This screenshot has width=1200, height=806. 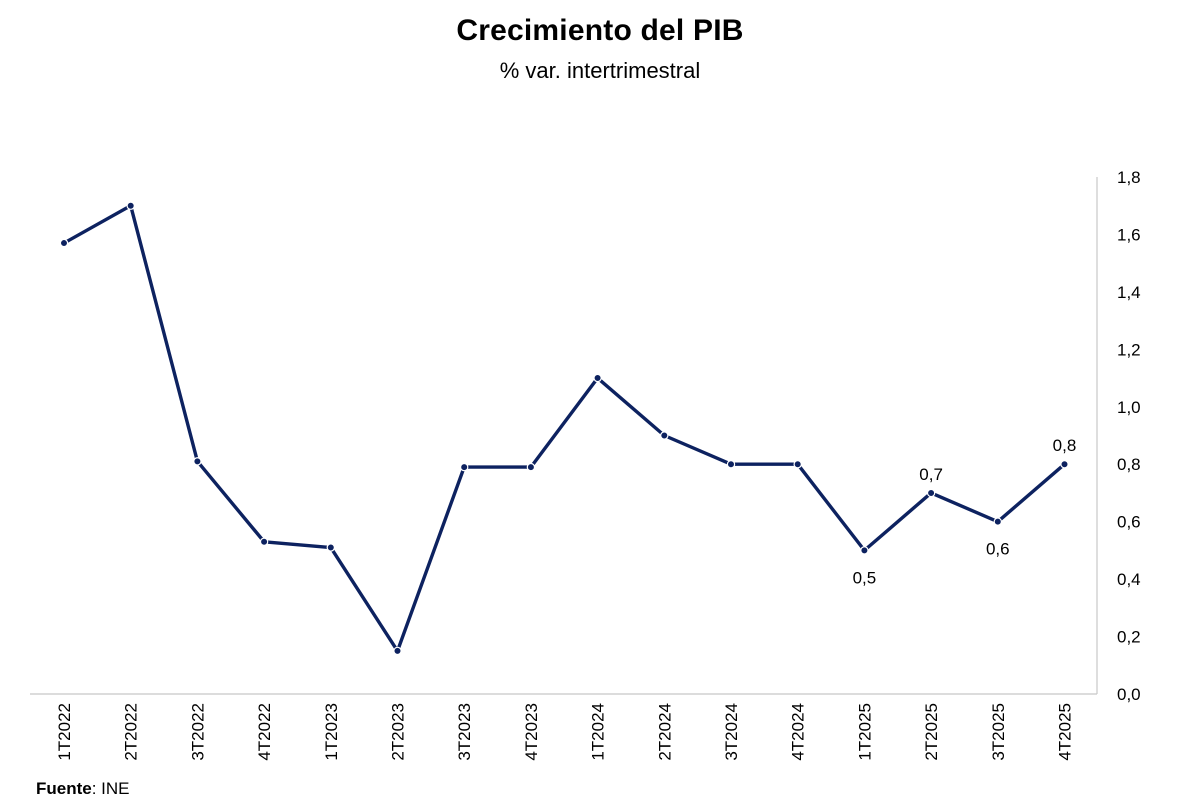 What do you see at coordinates (598, 732) in the screenshot?
I see `x-tick-label: 1T2024` at bounding box center [598, 732].